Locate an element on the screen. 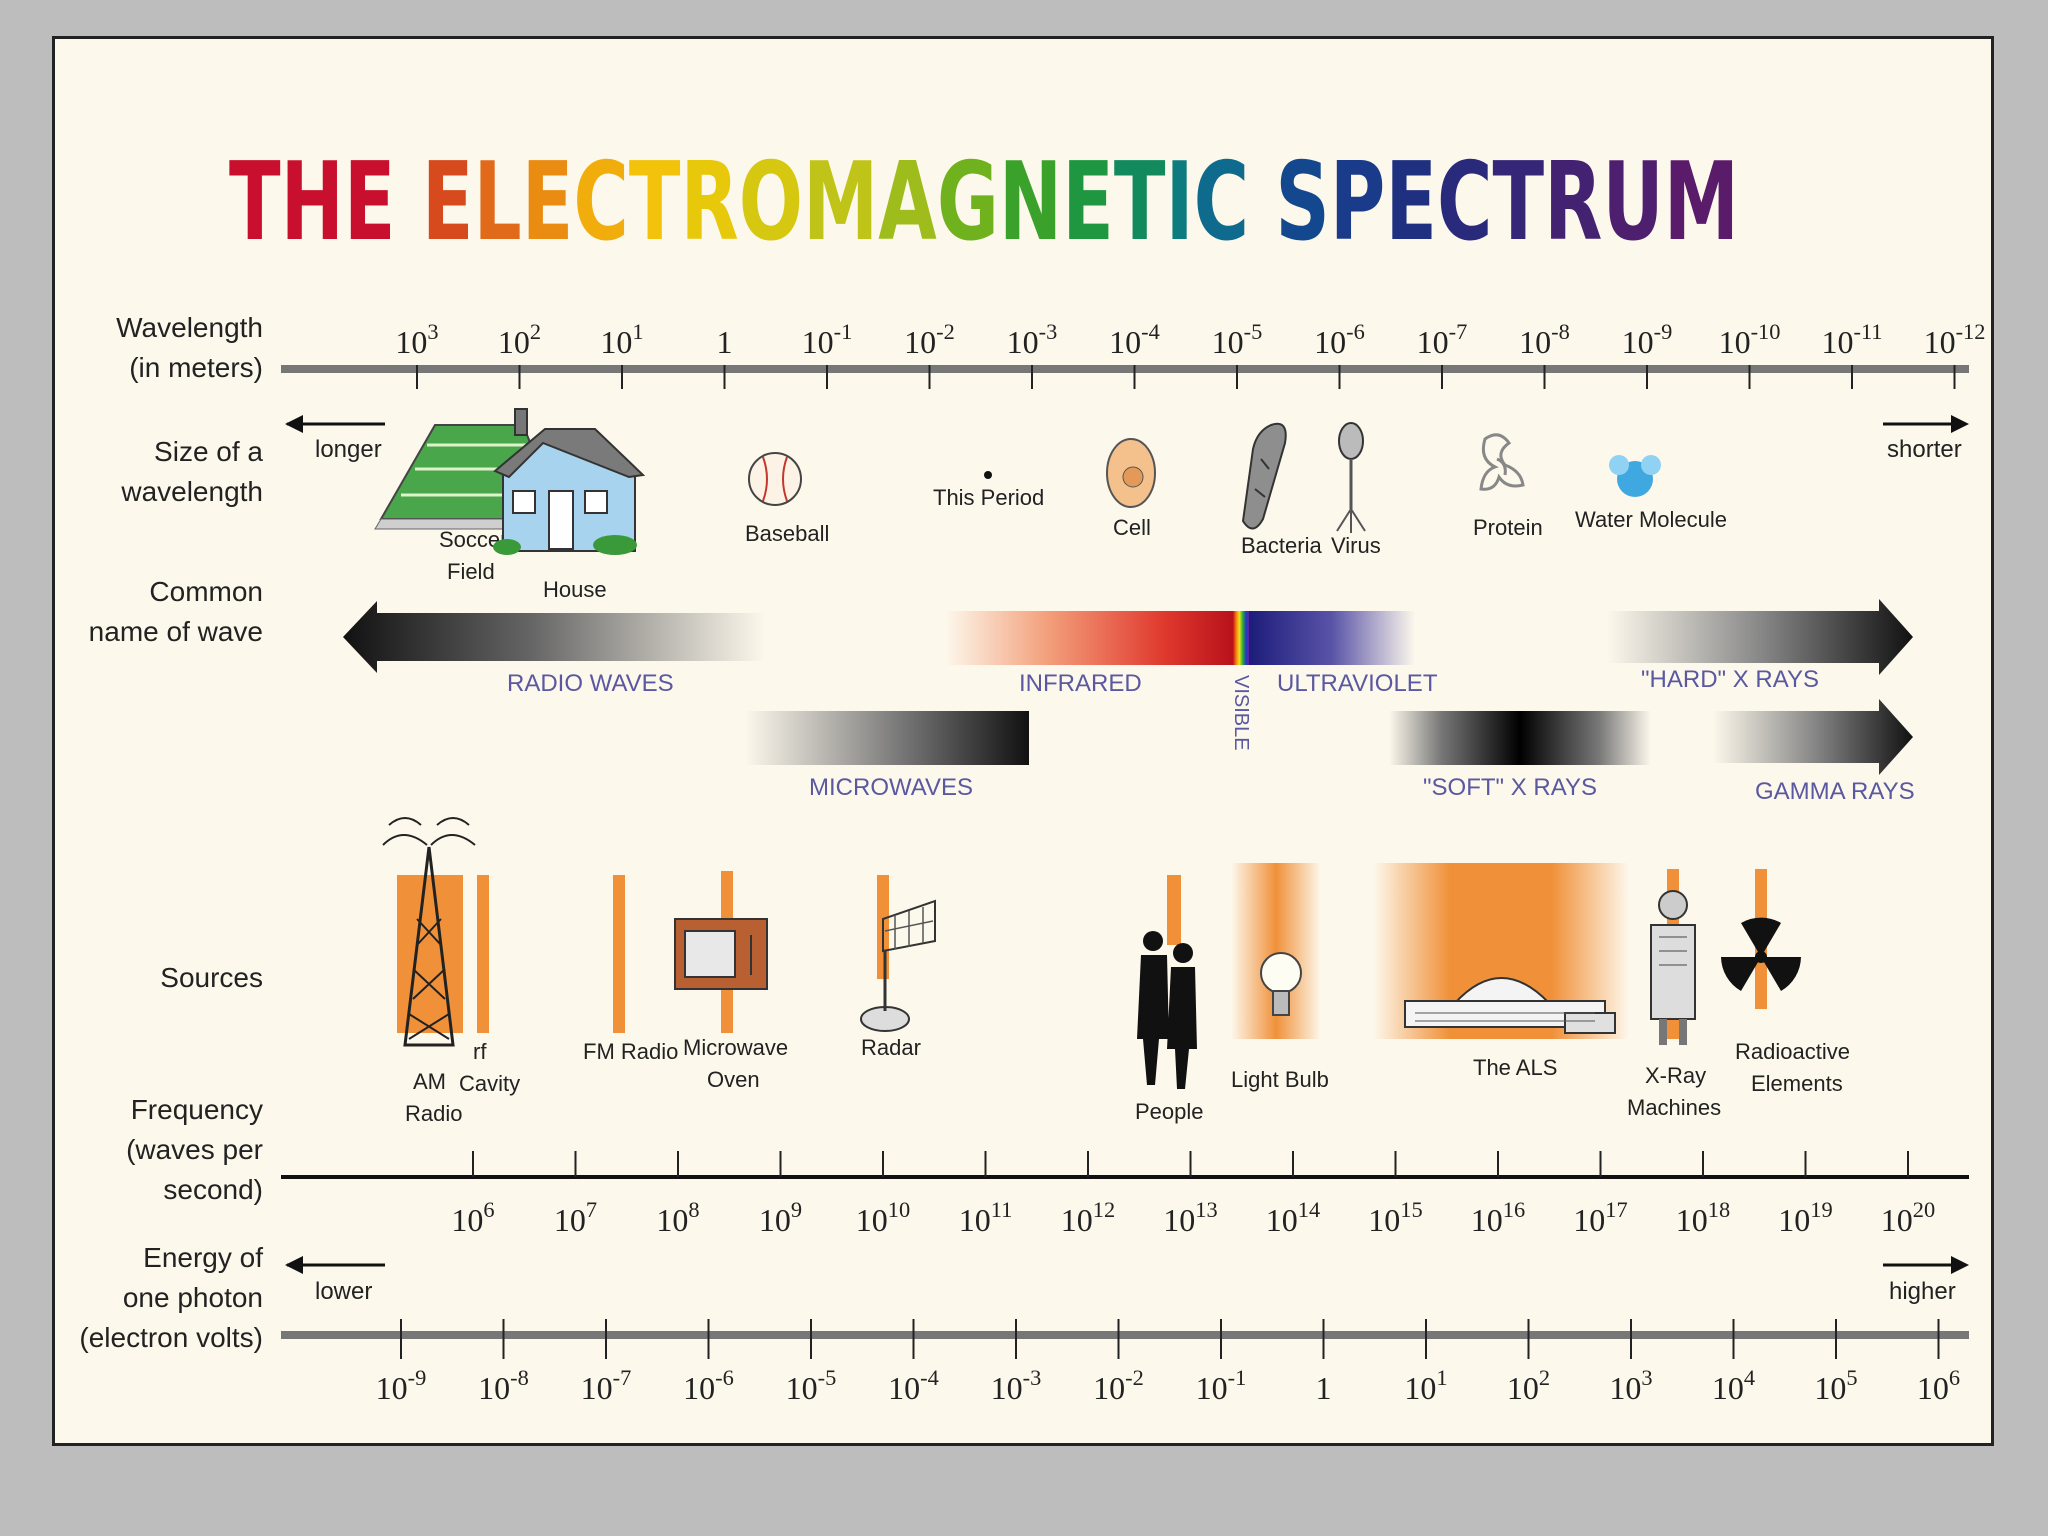  en-ticks-label: 10⁻⁷ is located at coordinates (606, 1385).